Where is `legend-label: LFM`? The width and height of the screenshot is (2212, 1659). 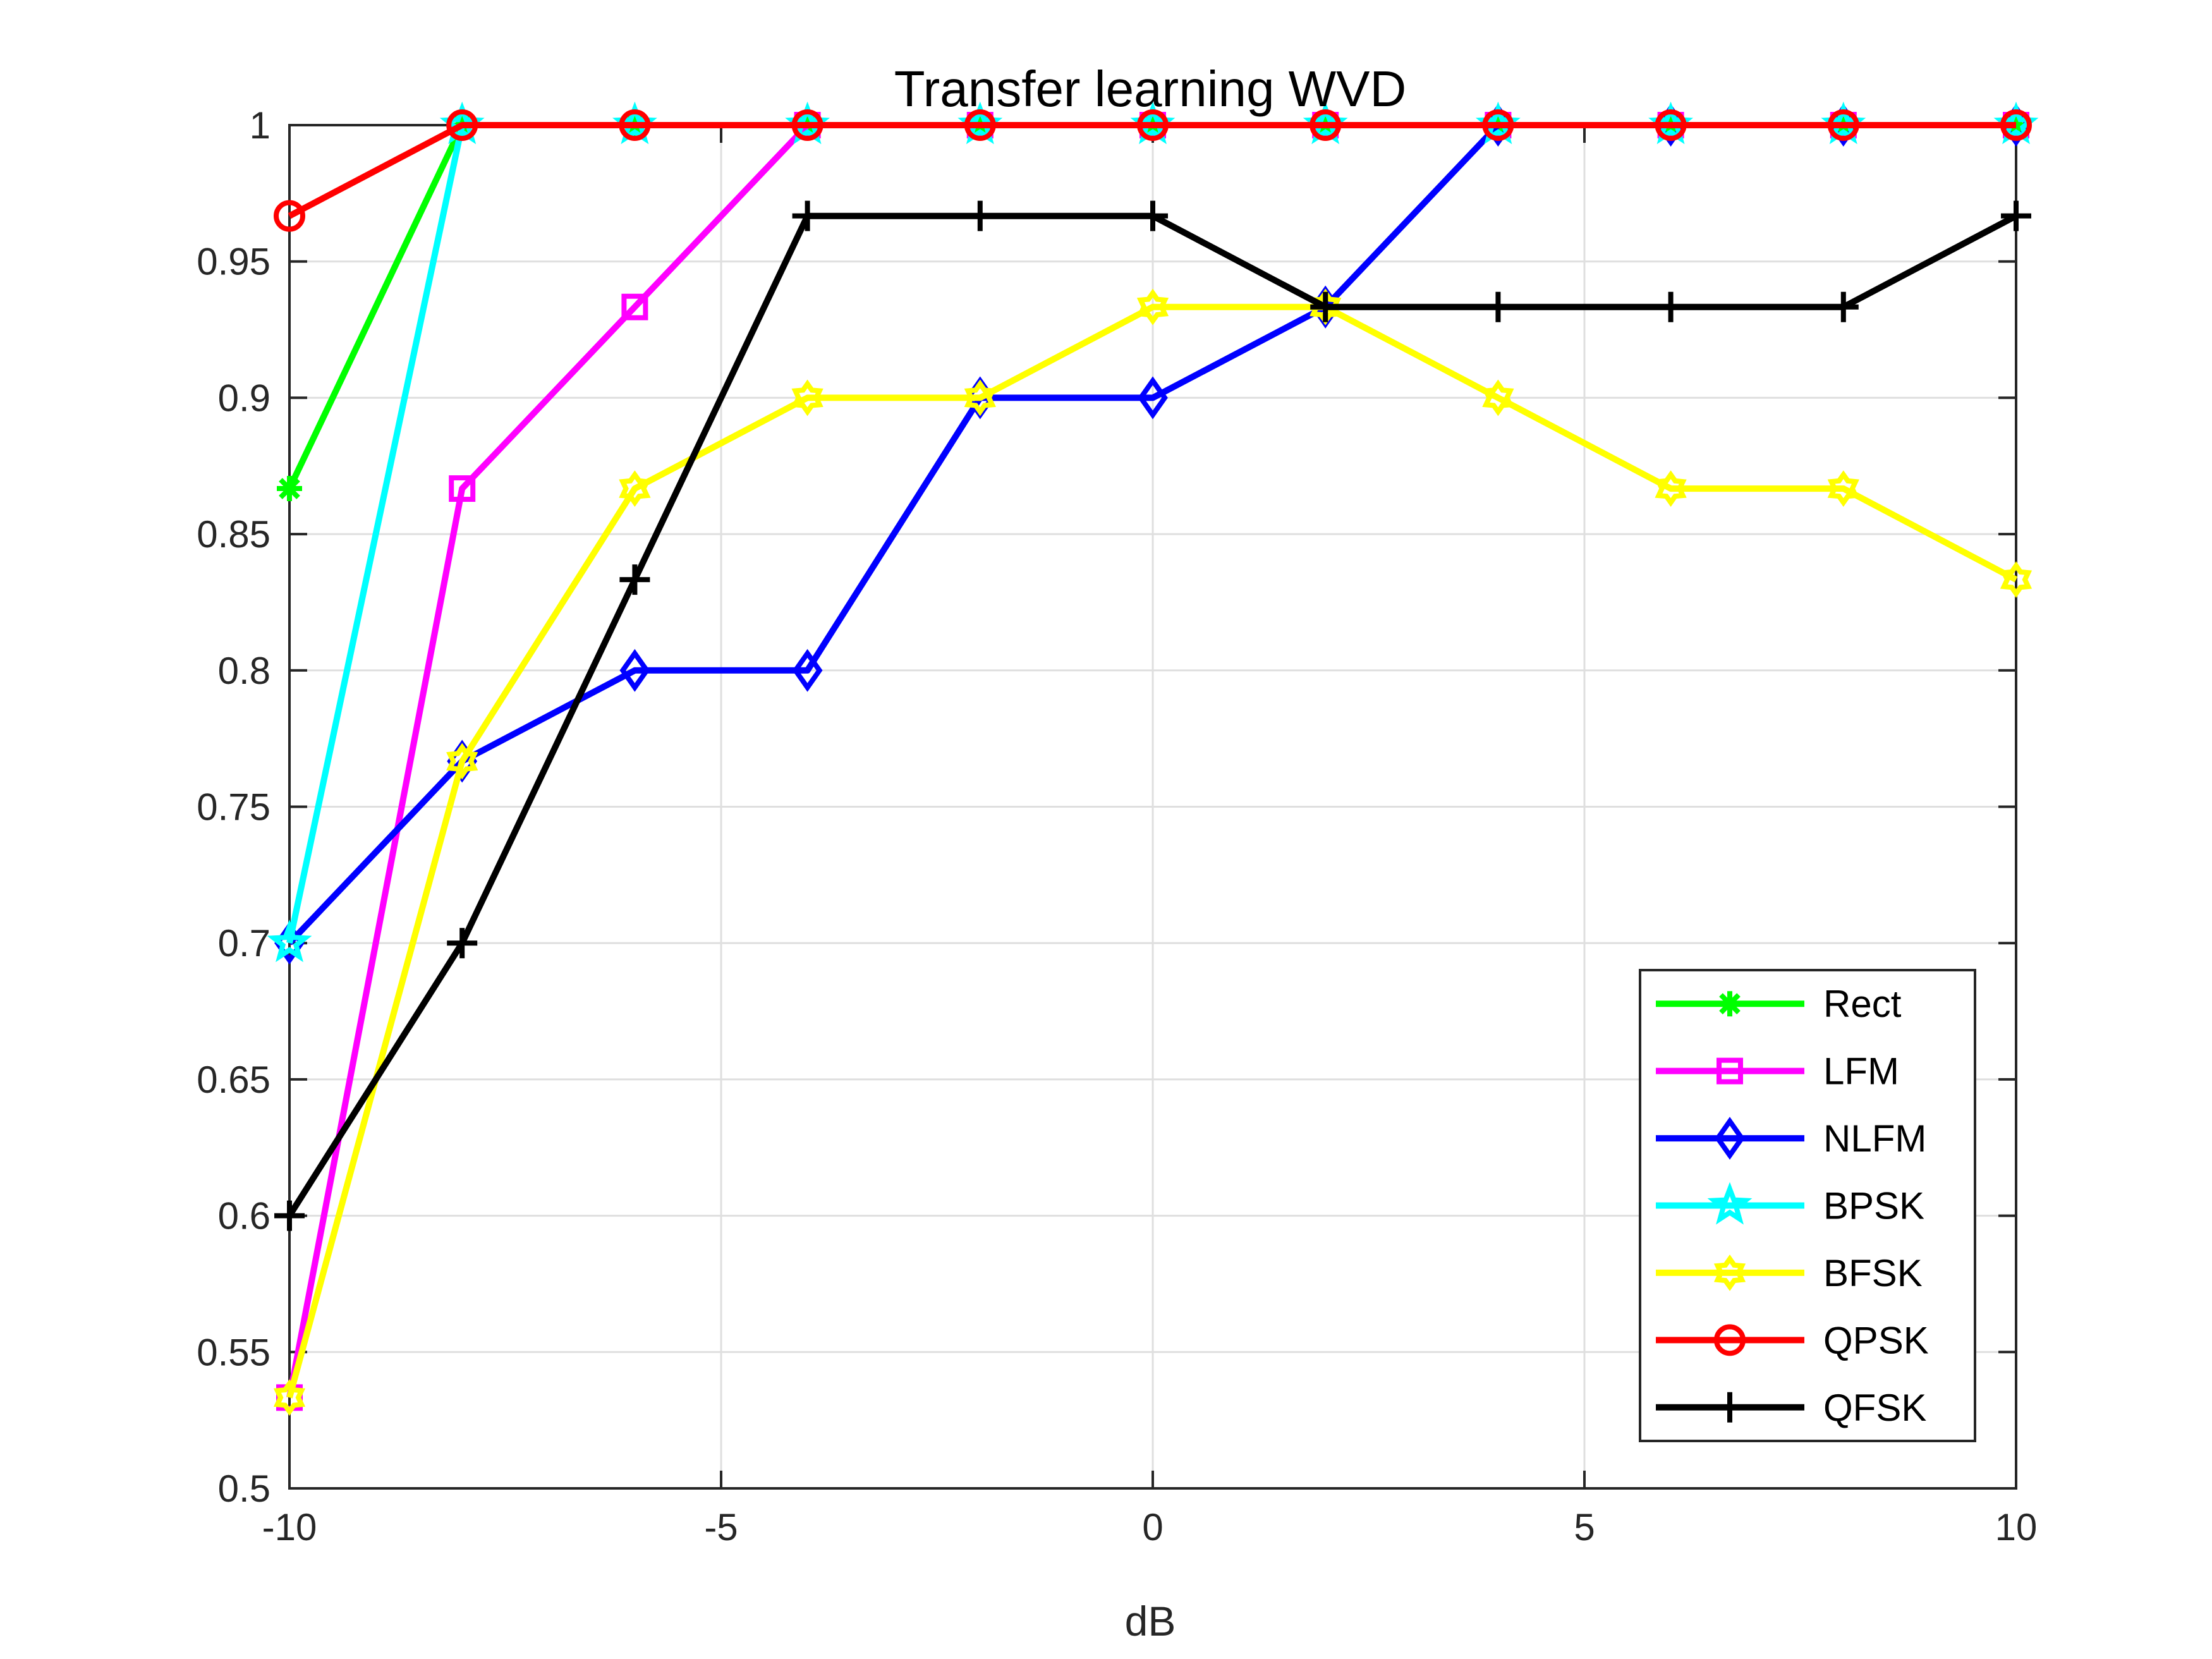 legend-label: LFM is located at coordinates (1861, 1071).